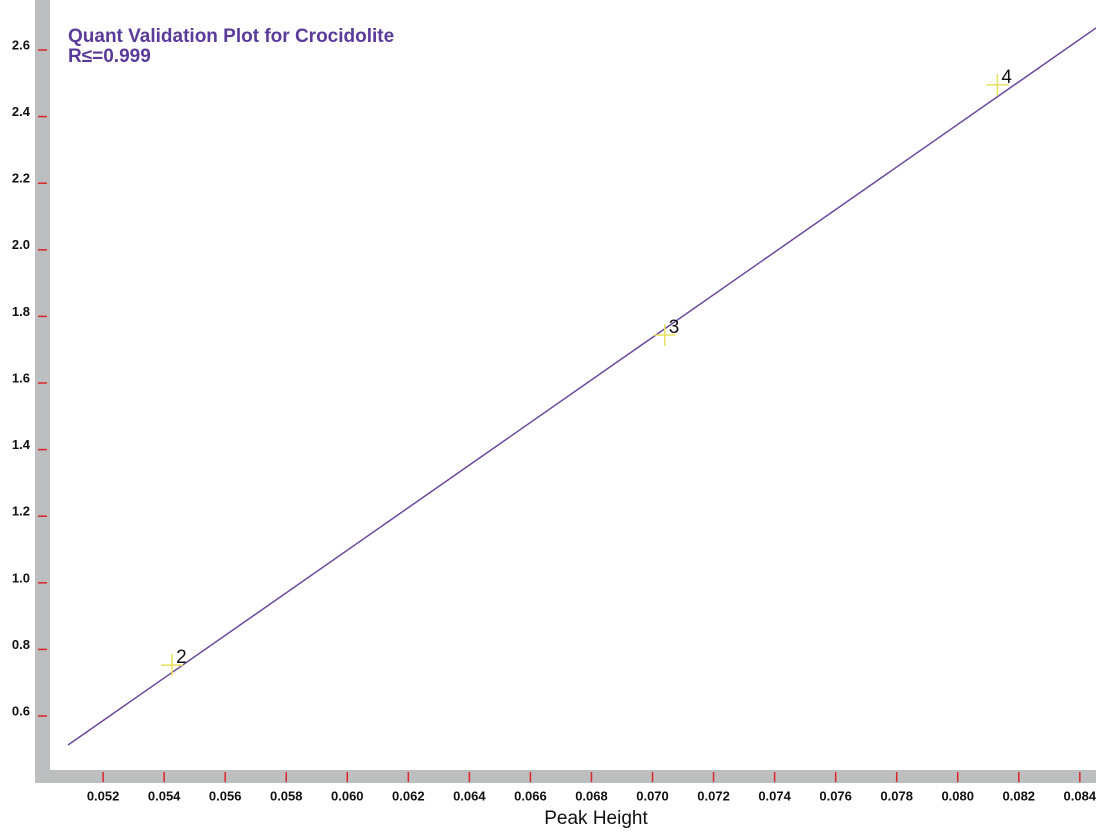  What do you see at coordinates (469, 795) in the screenshot?
I see `x-tick-label: 0.064` at bounding box center [469, 795].